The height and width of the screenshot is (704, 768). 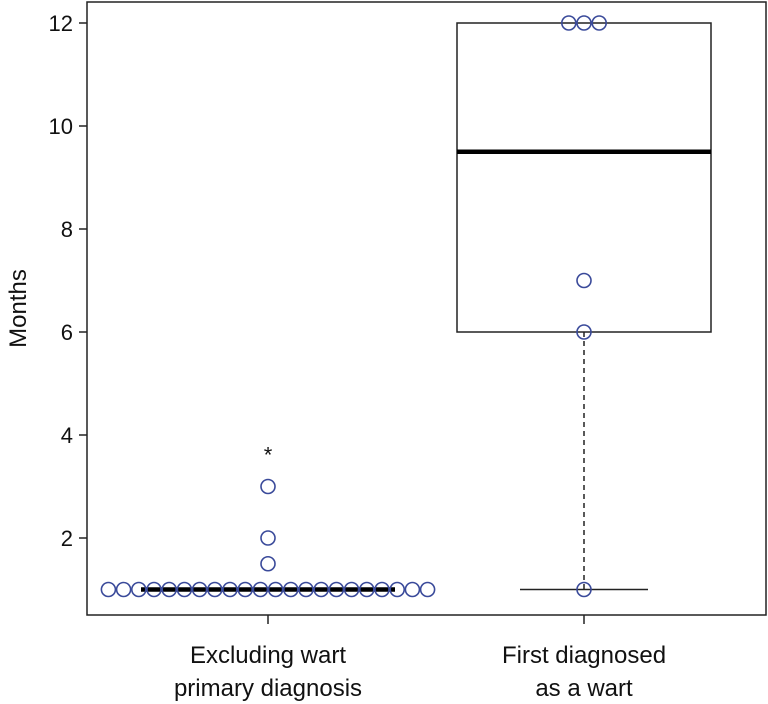 I want to click on y-tick-label: 8, so click(x=67, y=229).